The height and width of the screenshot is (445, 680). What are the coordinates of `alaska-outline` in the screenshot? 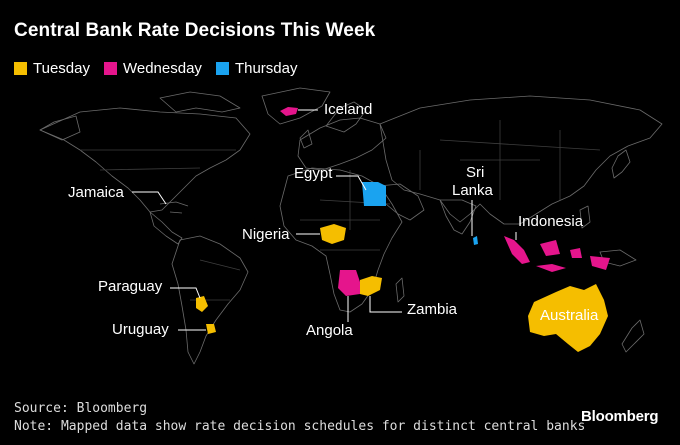 It's located at (60, 128).